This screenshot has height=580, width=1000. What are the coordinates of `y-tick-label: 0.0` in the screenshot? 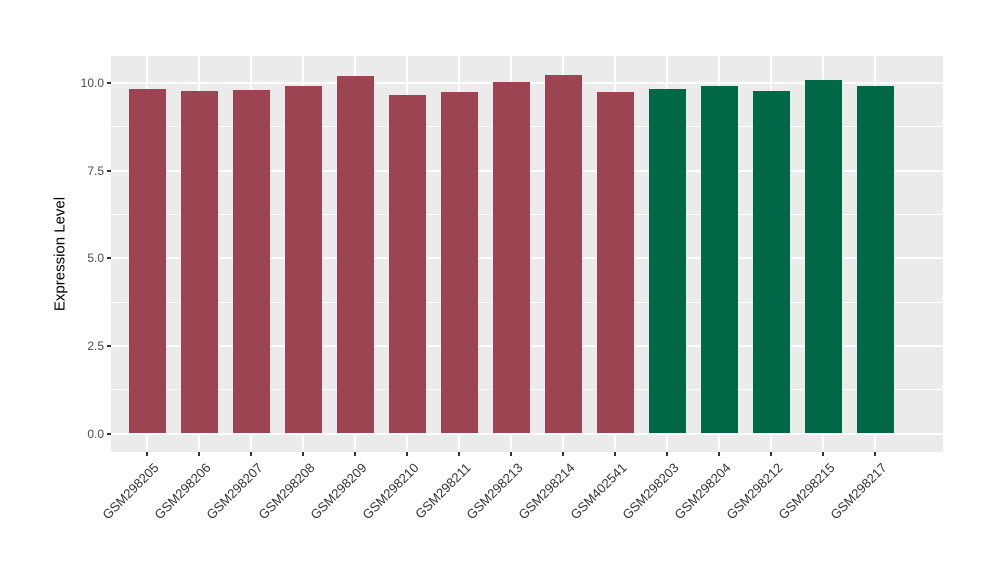 It's located at (95, 433).